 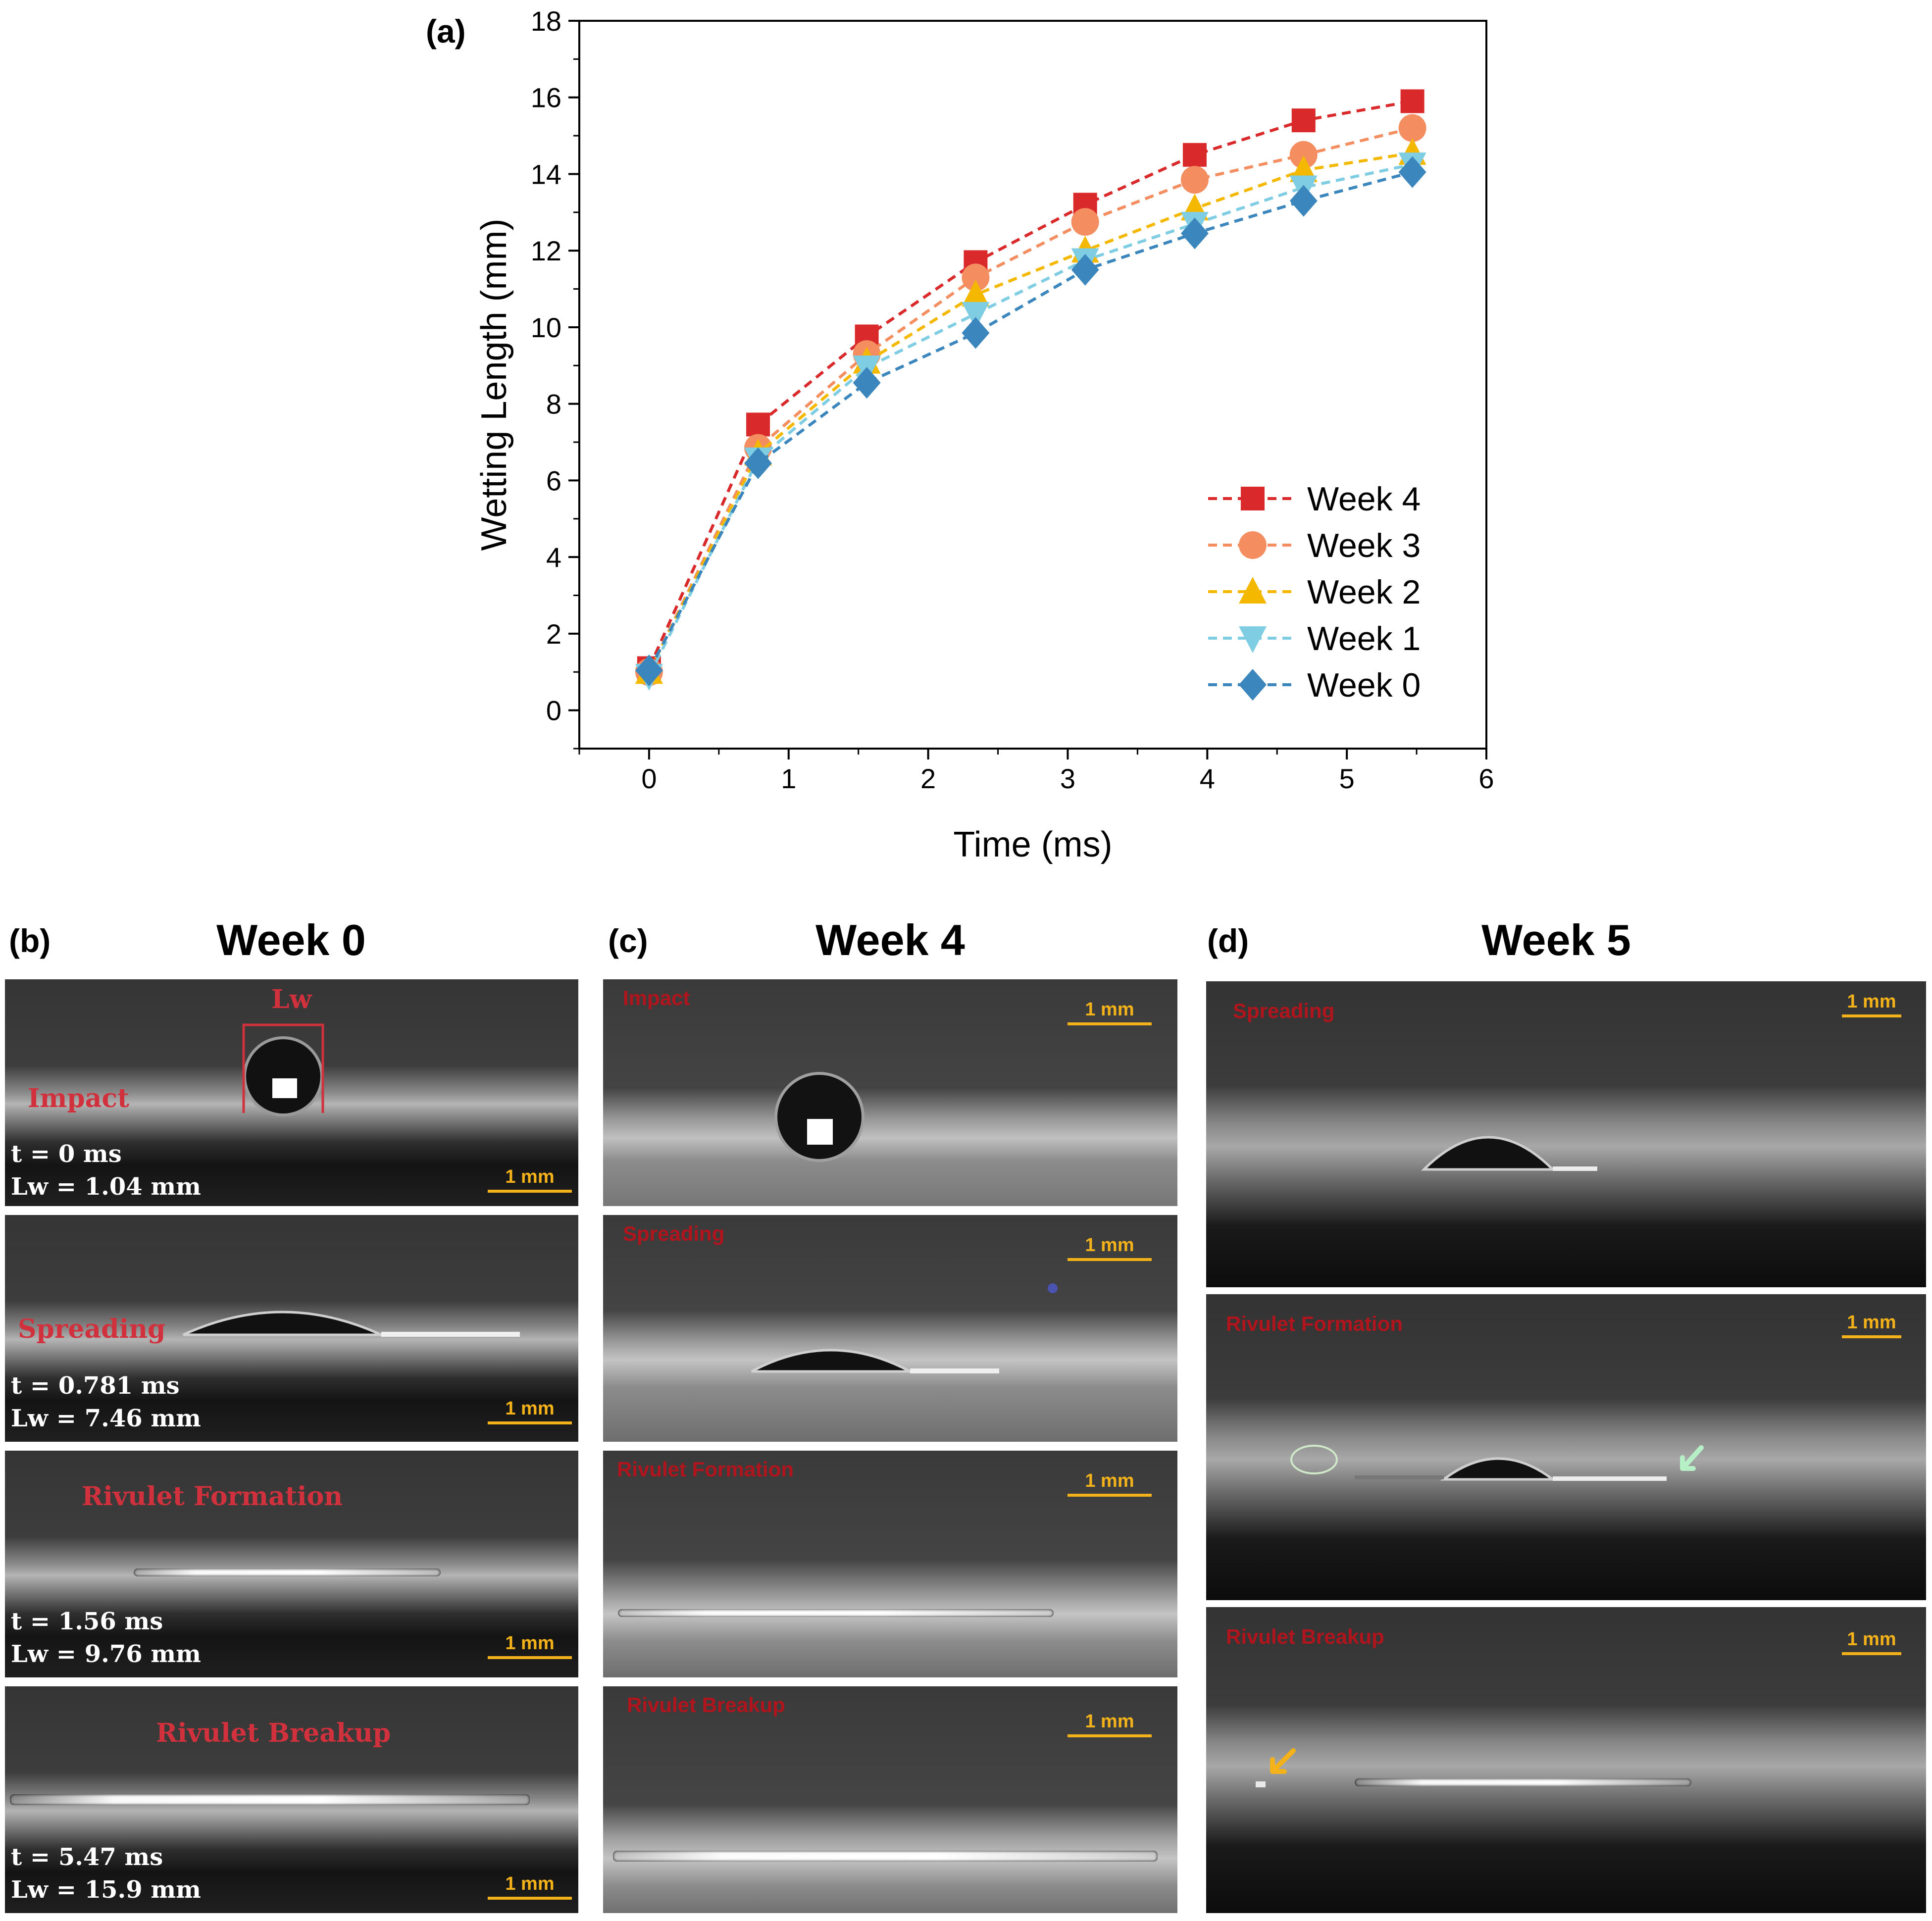 What do you see at coordinates (553, 634) in the screenshot?
I see `y-tick-label: 2` at bounding box center [553, 634].